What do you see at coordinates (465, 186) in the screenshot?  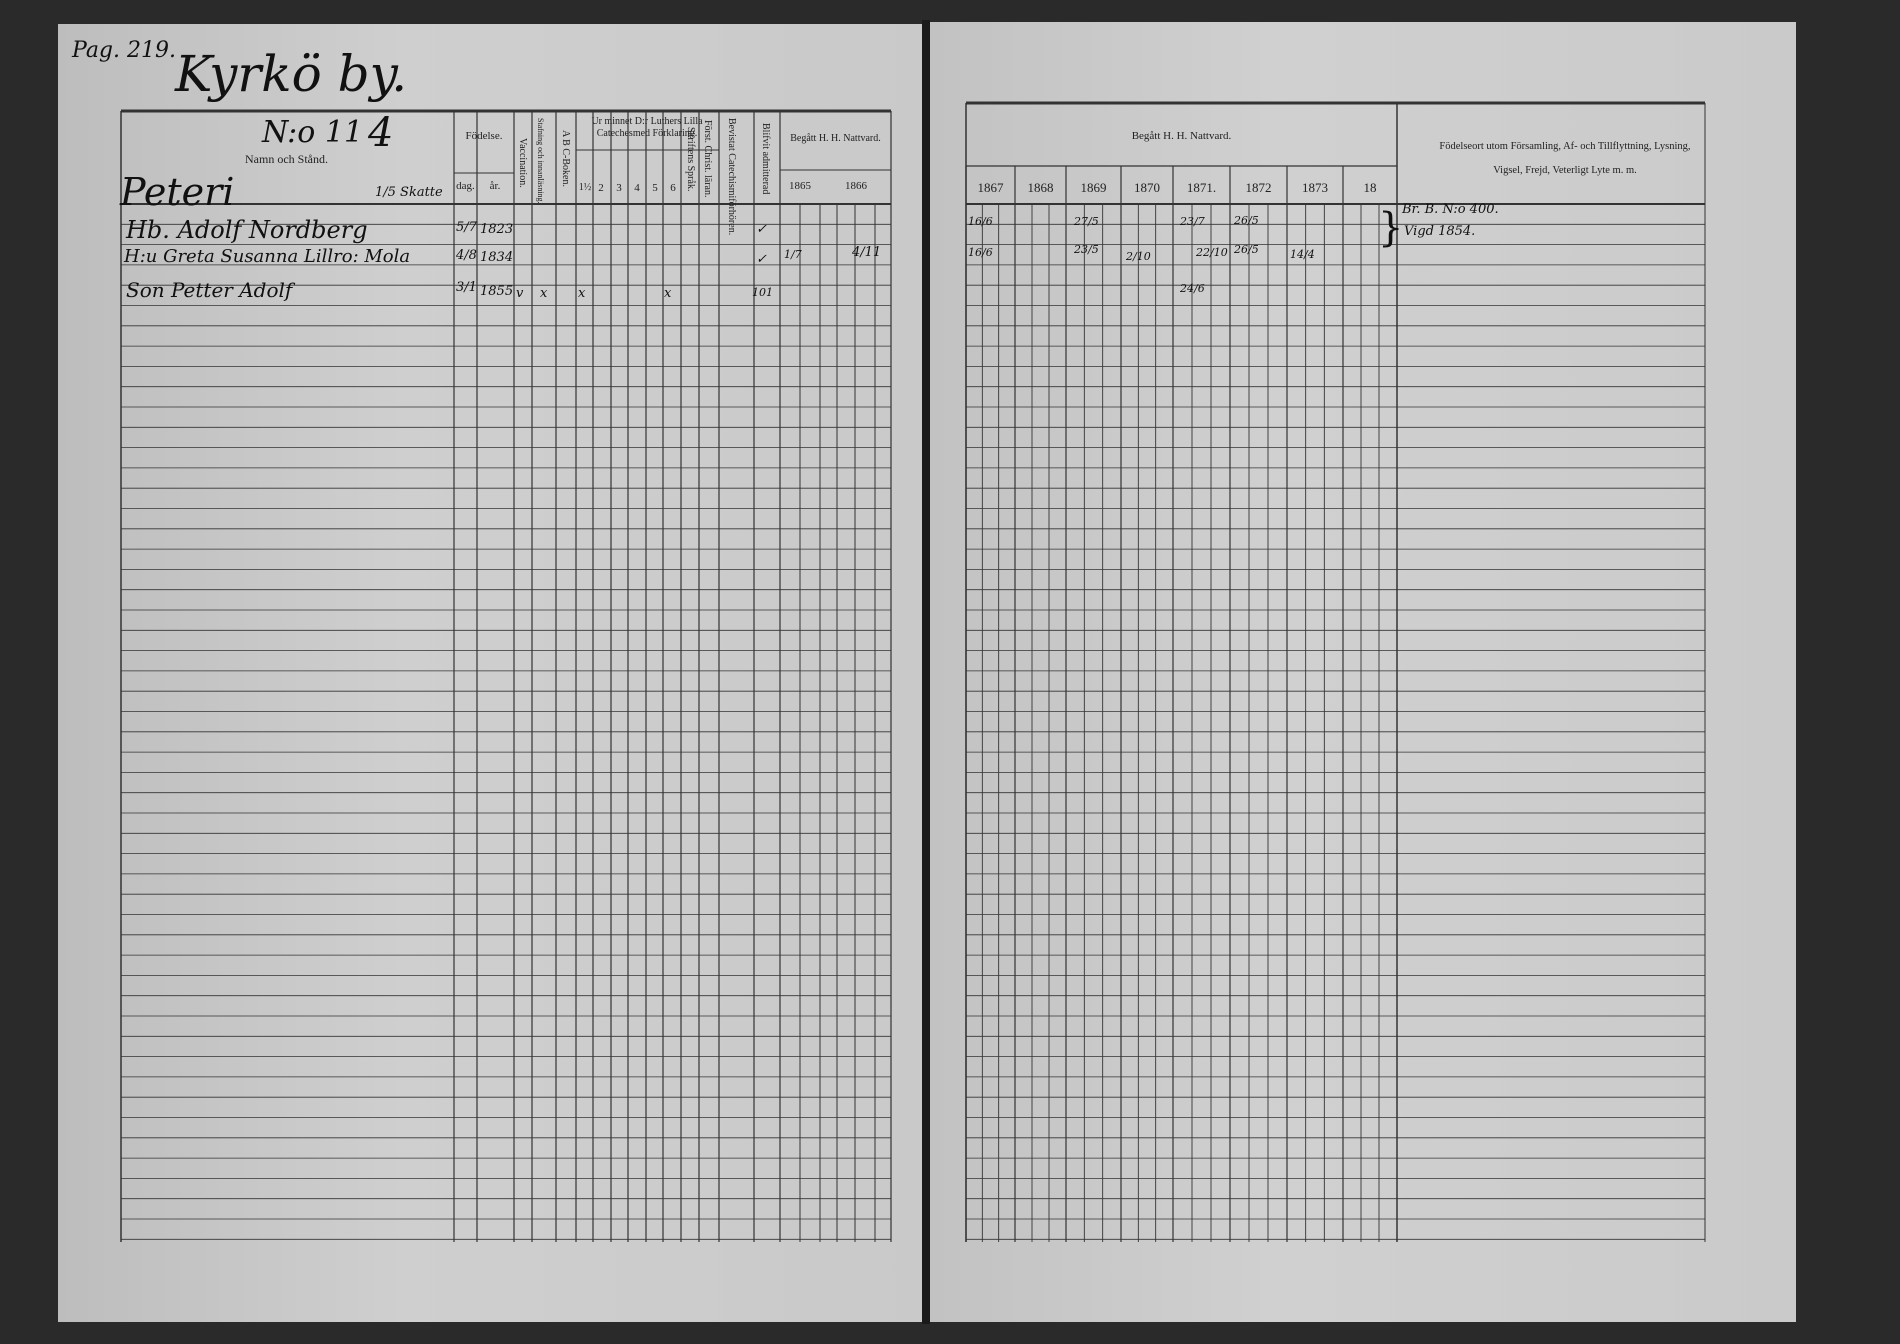 I see `header-day: dag.` at bounding box center [465, 186].